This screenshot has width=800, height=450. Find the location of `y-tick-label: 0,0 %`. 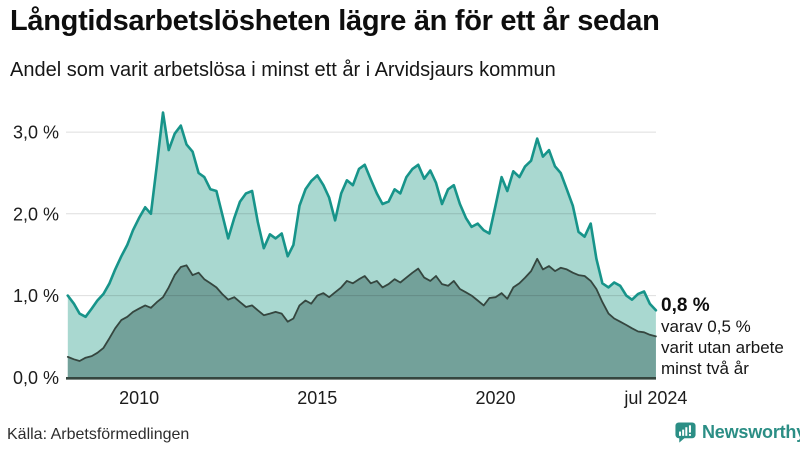

y-tick-label: 0,0 % is located at coordinates (36, 378).